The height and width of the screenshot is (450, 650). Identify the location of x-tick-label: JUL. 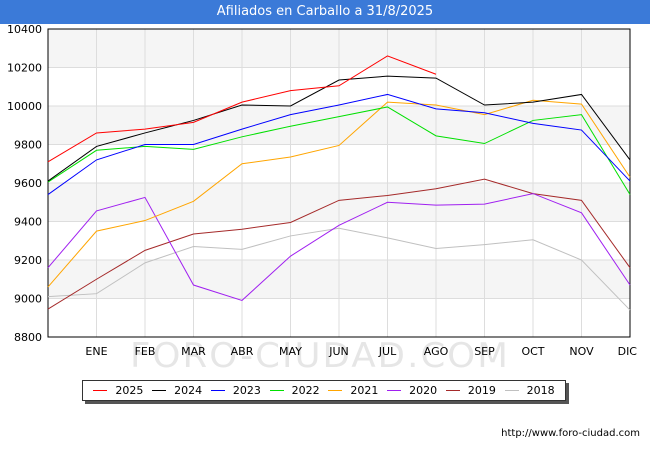
(387, 351).